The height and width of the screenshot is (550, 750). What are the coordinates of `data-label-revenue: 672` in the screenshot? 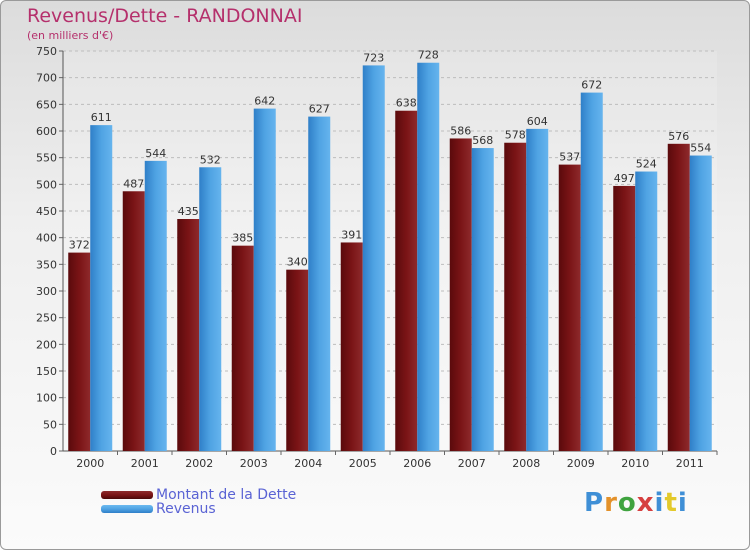 It's located at (591, 85).